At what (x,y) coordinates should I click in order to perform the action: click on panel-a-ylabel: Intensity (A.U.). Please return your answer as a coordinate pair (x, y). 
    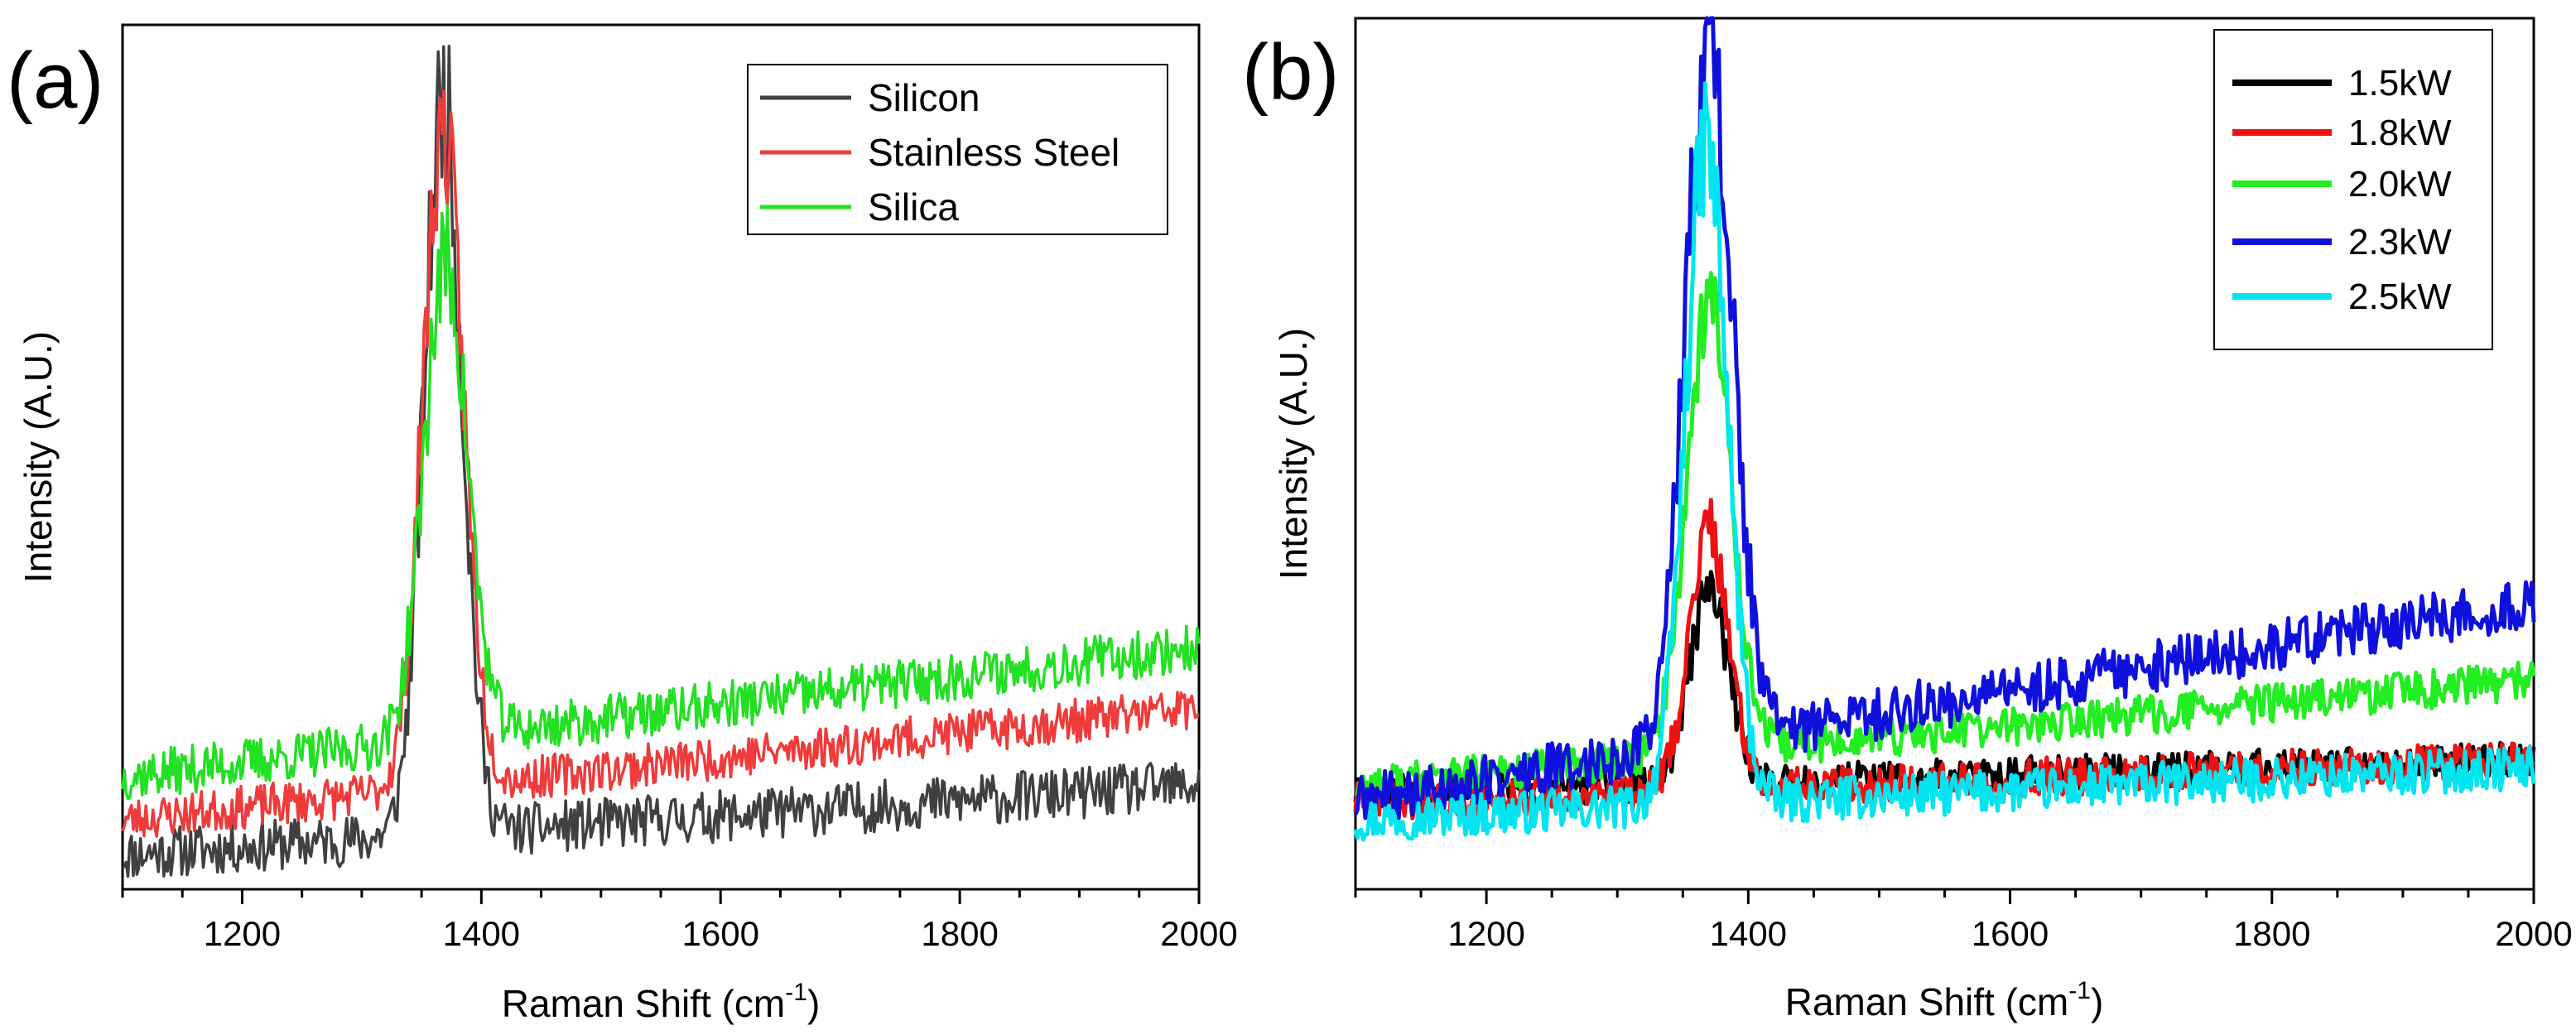
    Looking at the image, I should click on (38, 457).